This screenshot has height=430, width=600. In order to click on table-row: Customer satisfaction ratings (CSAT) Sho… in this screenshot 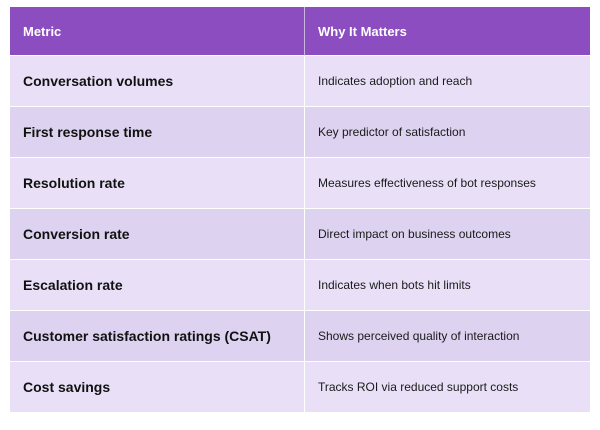, I will do `click(300, 336)`.